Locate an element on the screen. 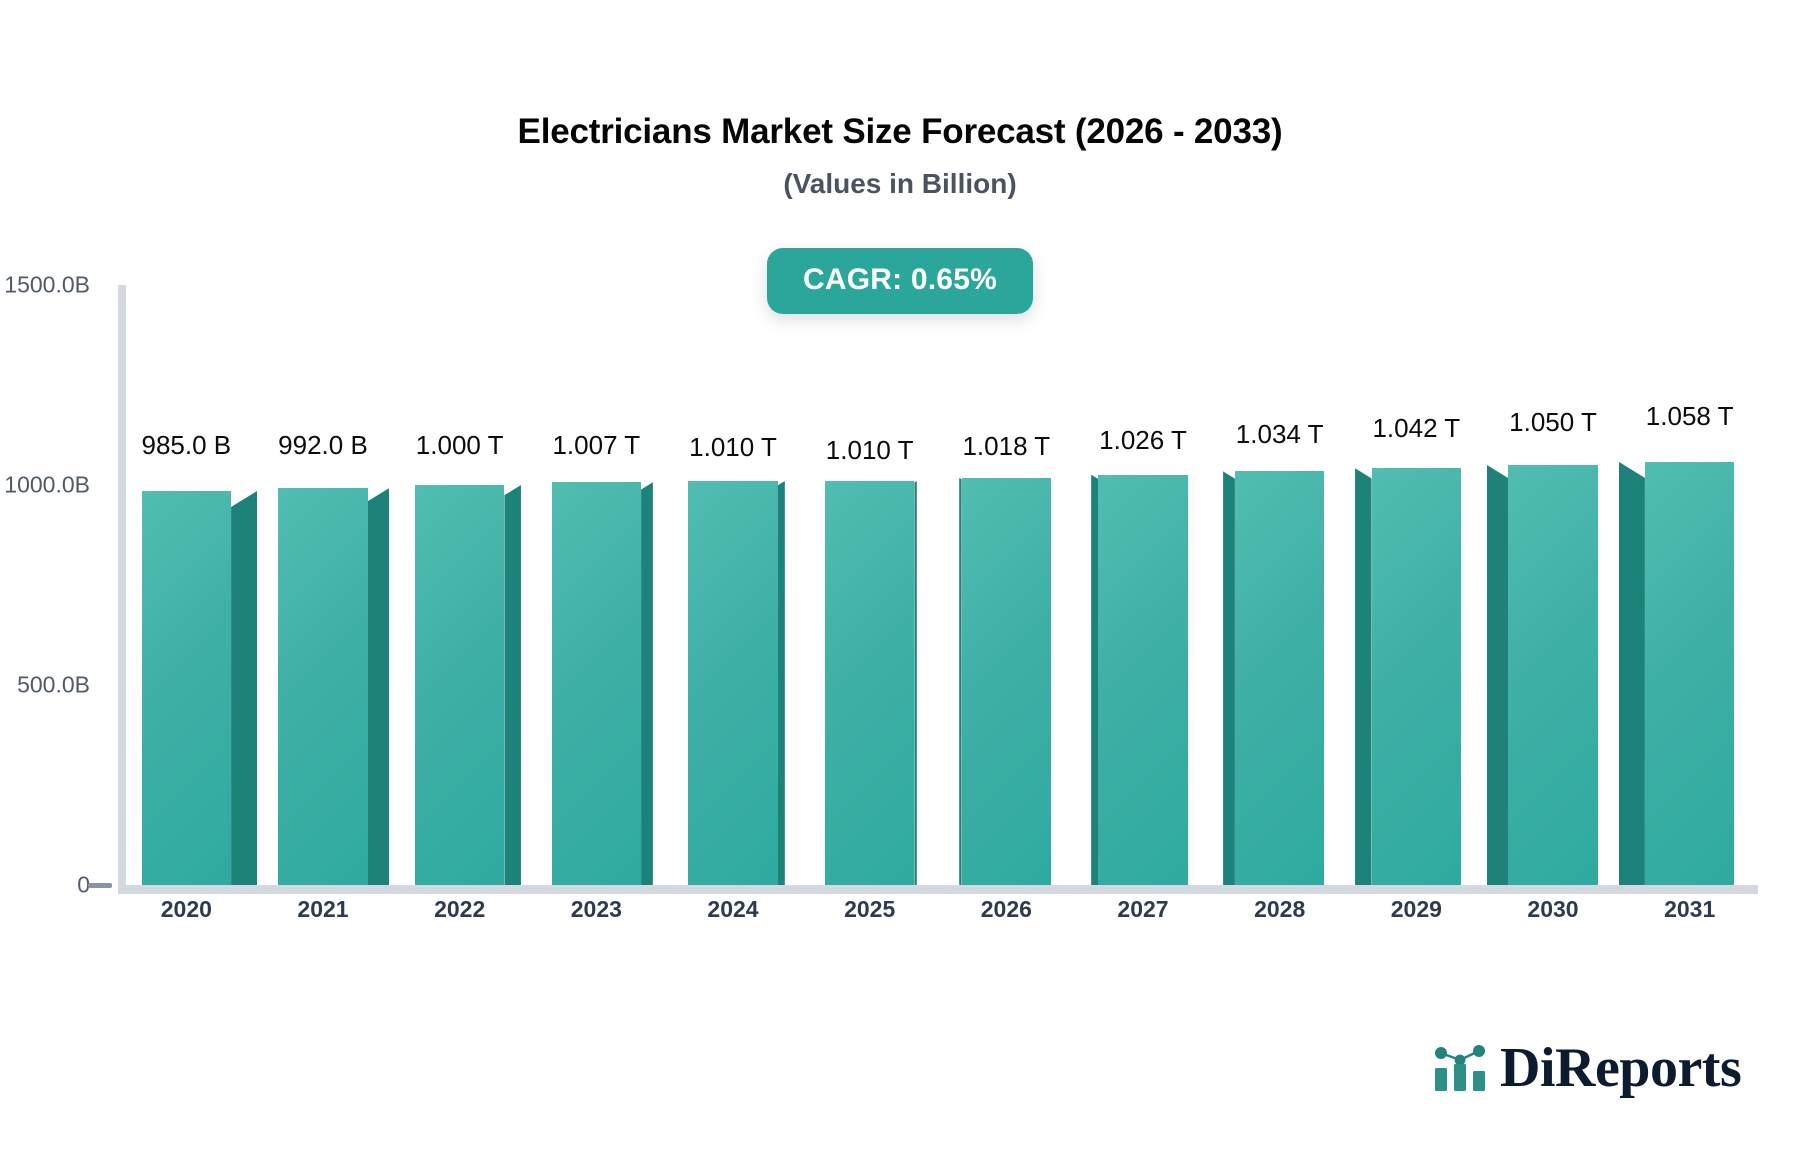 Image resolution: width=1800 pixels, height=1156 pixels. bar-column: 1.007 T is located at coordinates (602, 585).